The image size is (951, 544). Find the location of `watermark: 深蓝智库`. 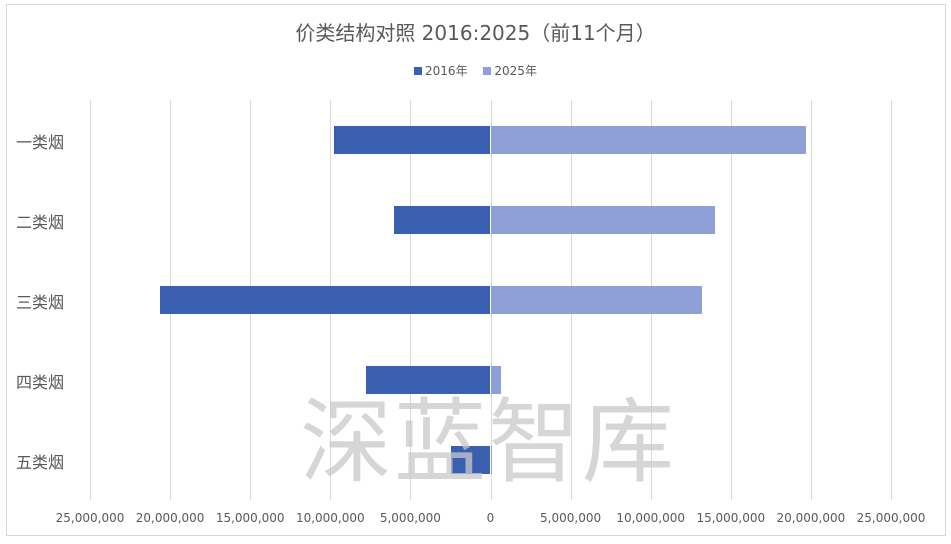

watermark: 深蓝智库 is located at coordinates (488, 442).